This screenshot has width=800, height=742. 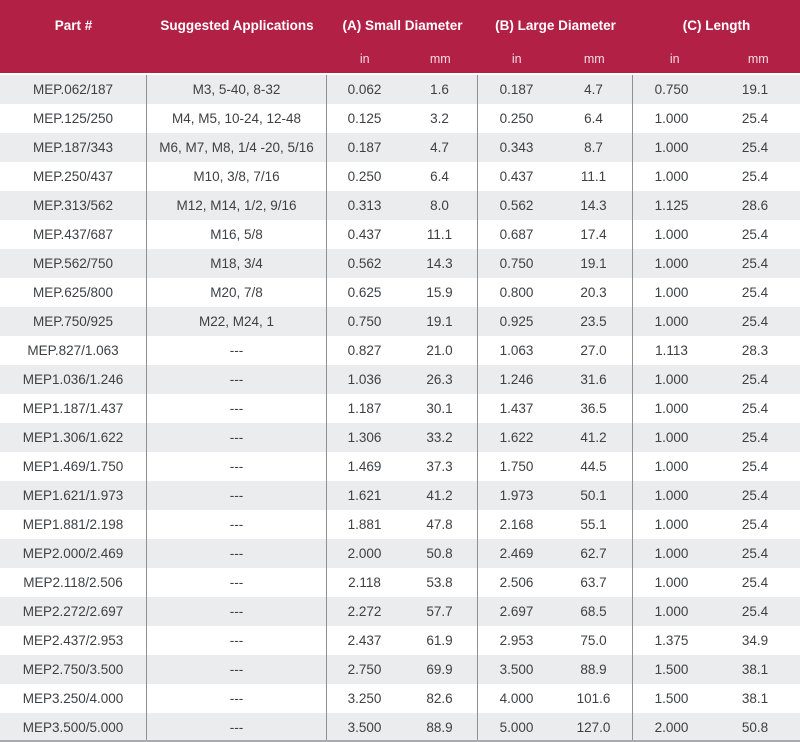 I want to click on unit-row-length: in mm, so click(x=716, y=62).